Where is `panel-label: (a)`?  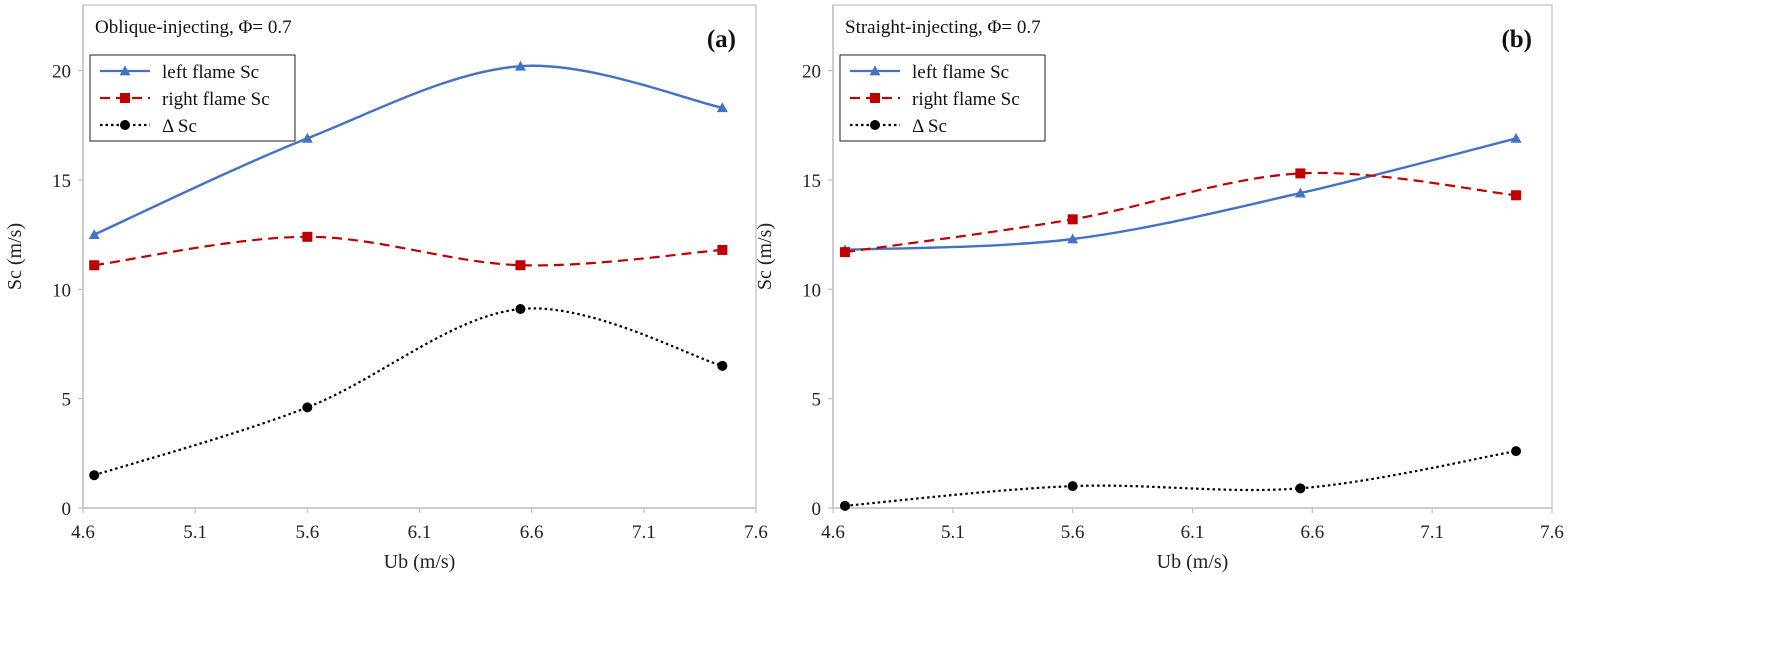
panel-label: (a) is located at coordinates (721, 39).